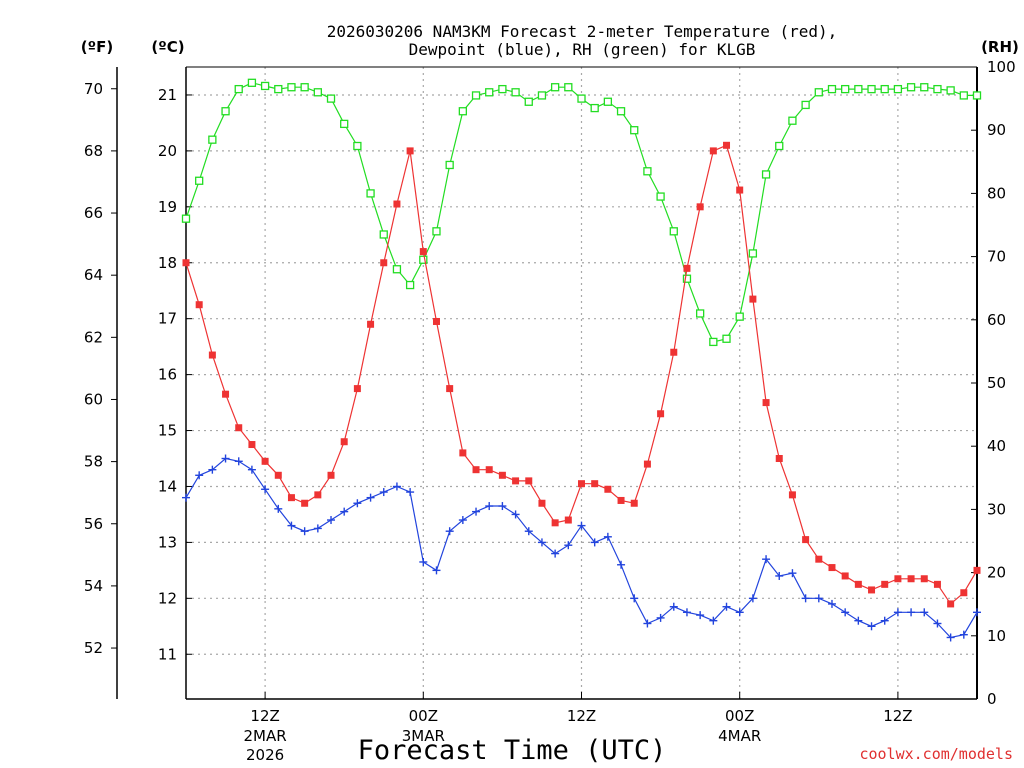  I want to click on chart-subtitle: Dewpoint (blue), RH (green) for KLGB, so click(582, 49).